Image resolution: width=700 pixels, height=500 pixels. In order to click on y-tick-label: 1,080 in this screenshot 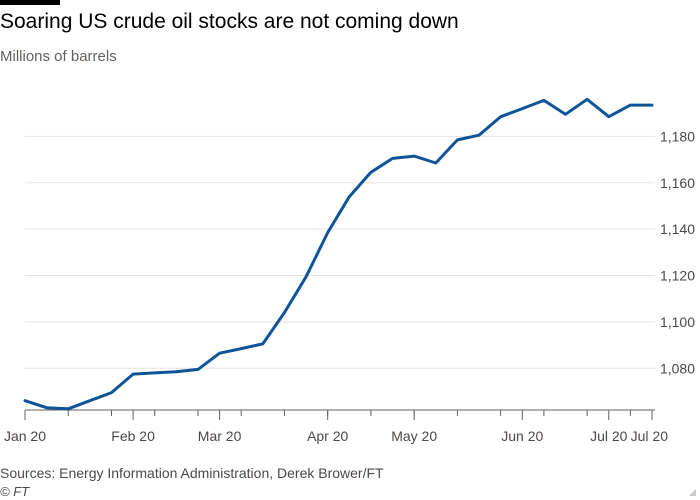, I will do `click(677, 368)`.